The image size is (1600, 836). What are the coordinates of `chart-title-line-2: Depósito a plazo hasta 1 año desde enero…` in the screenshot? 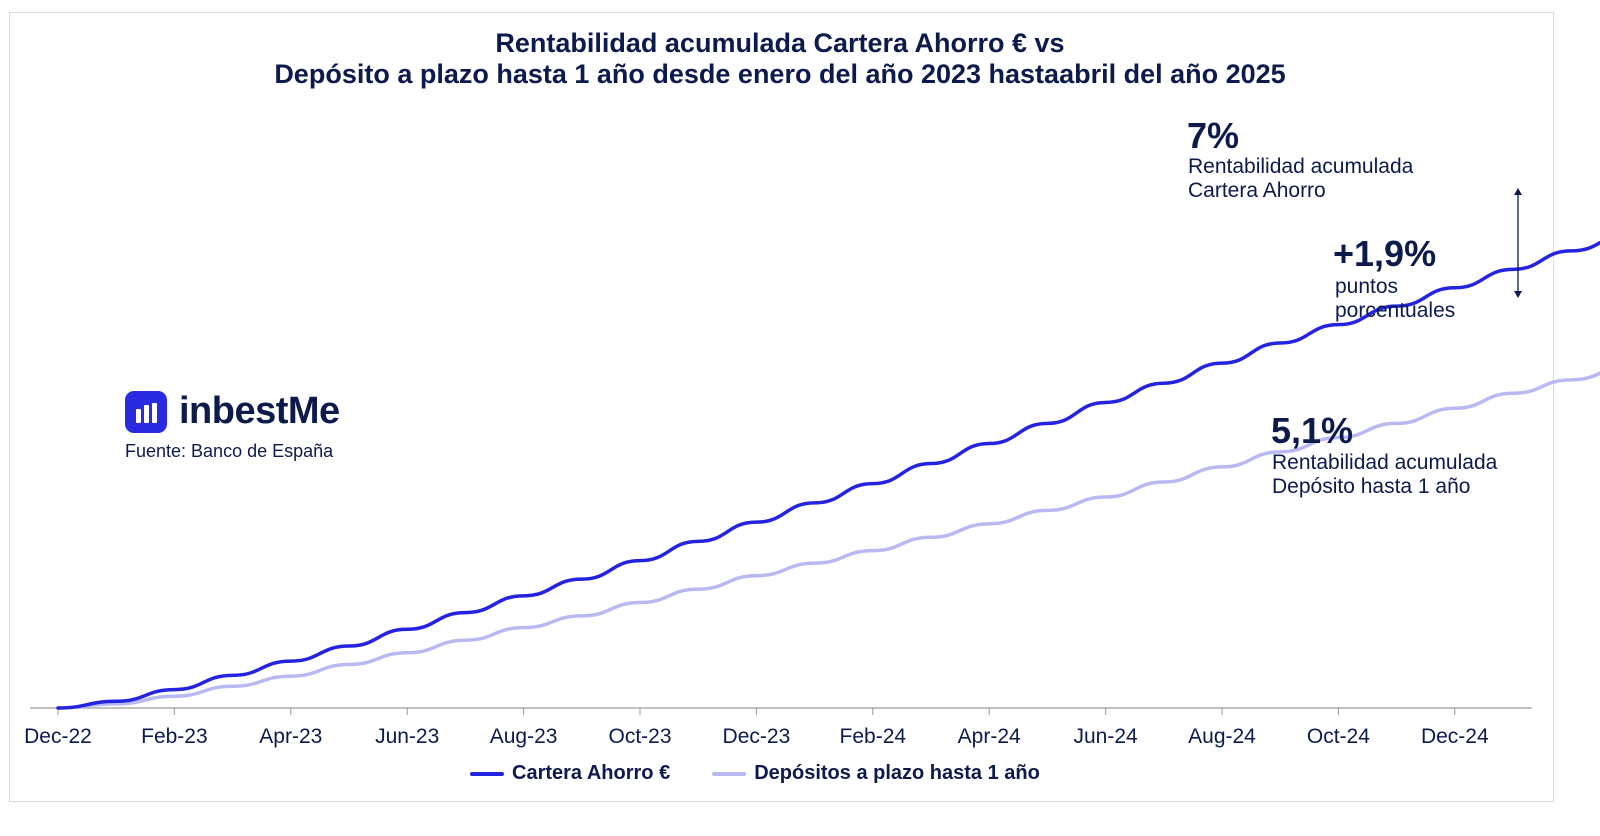 It's located at (780, 74).